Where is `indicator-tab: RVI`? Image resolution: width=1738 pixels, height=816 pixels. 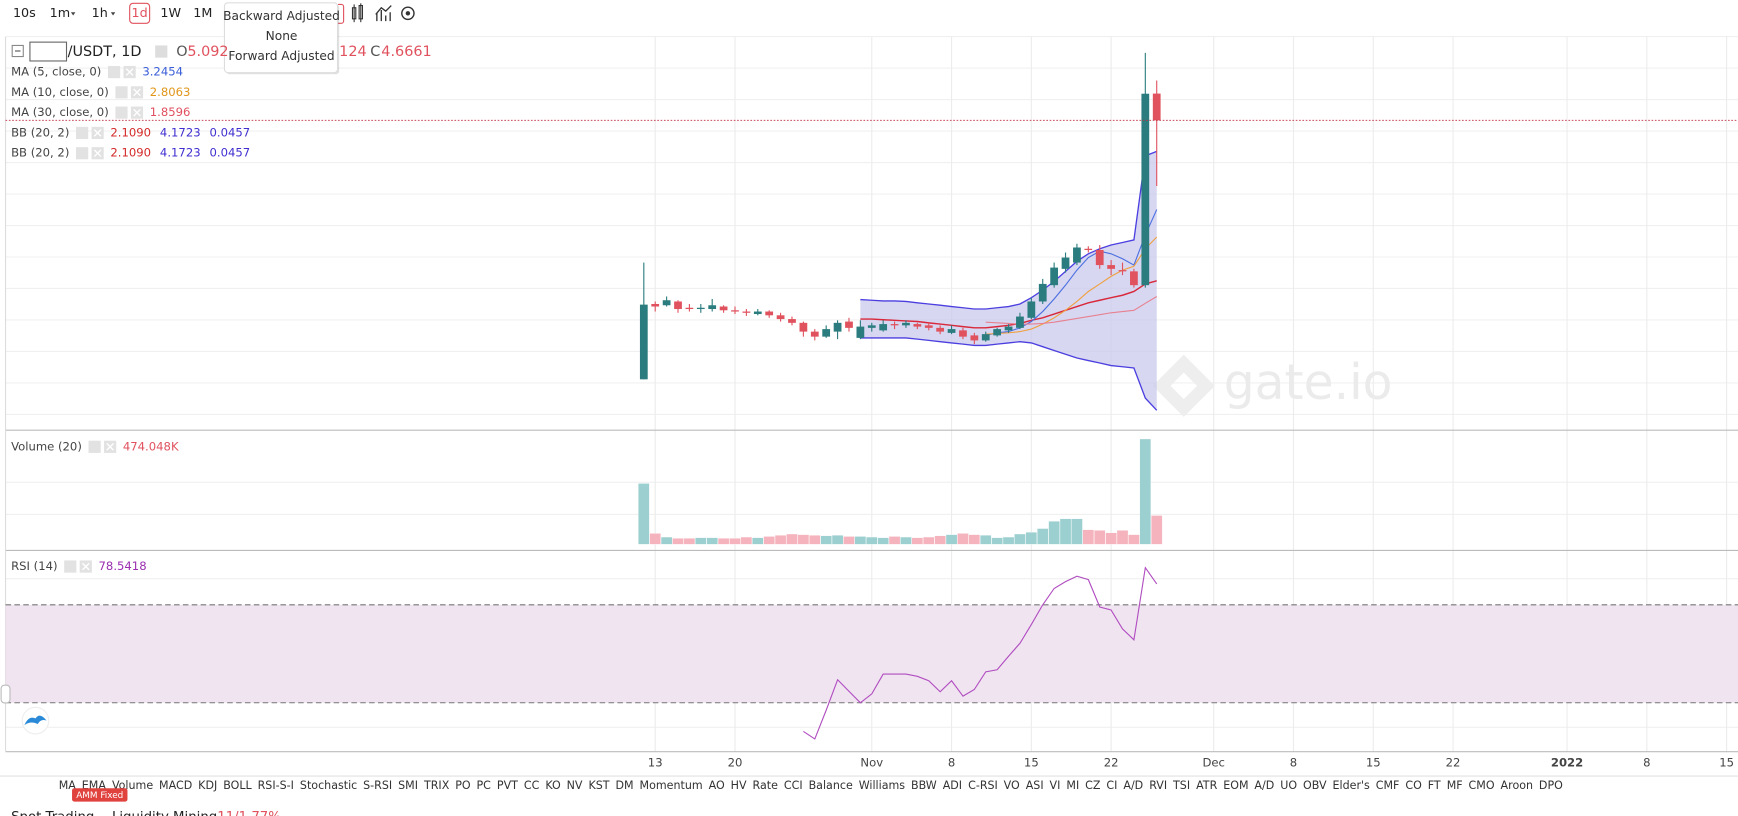
indicator-tab: RVI is located at coordinates (1158, 785).